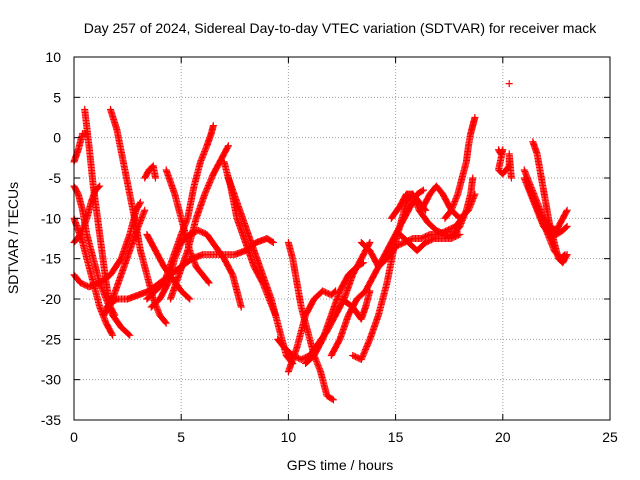 Image resolution: width=640 pixels, height=480 pixels. I want to click on y-tick-labels: -35 -30 -25 -20 -15 -10 -5 0 5 10, so click(51, 238).